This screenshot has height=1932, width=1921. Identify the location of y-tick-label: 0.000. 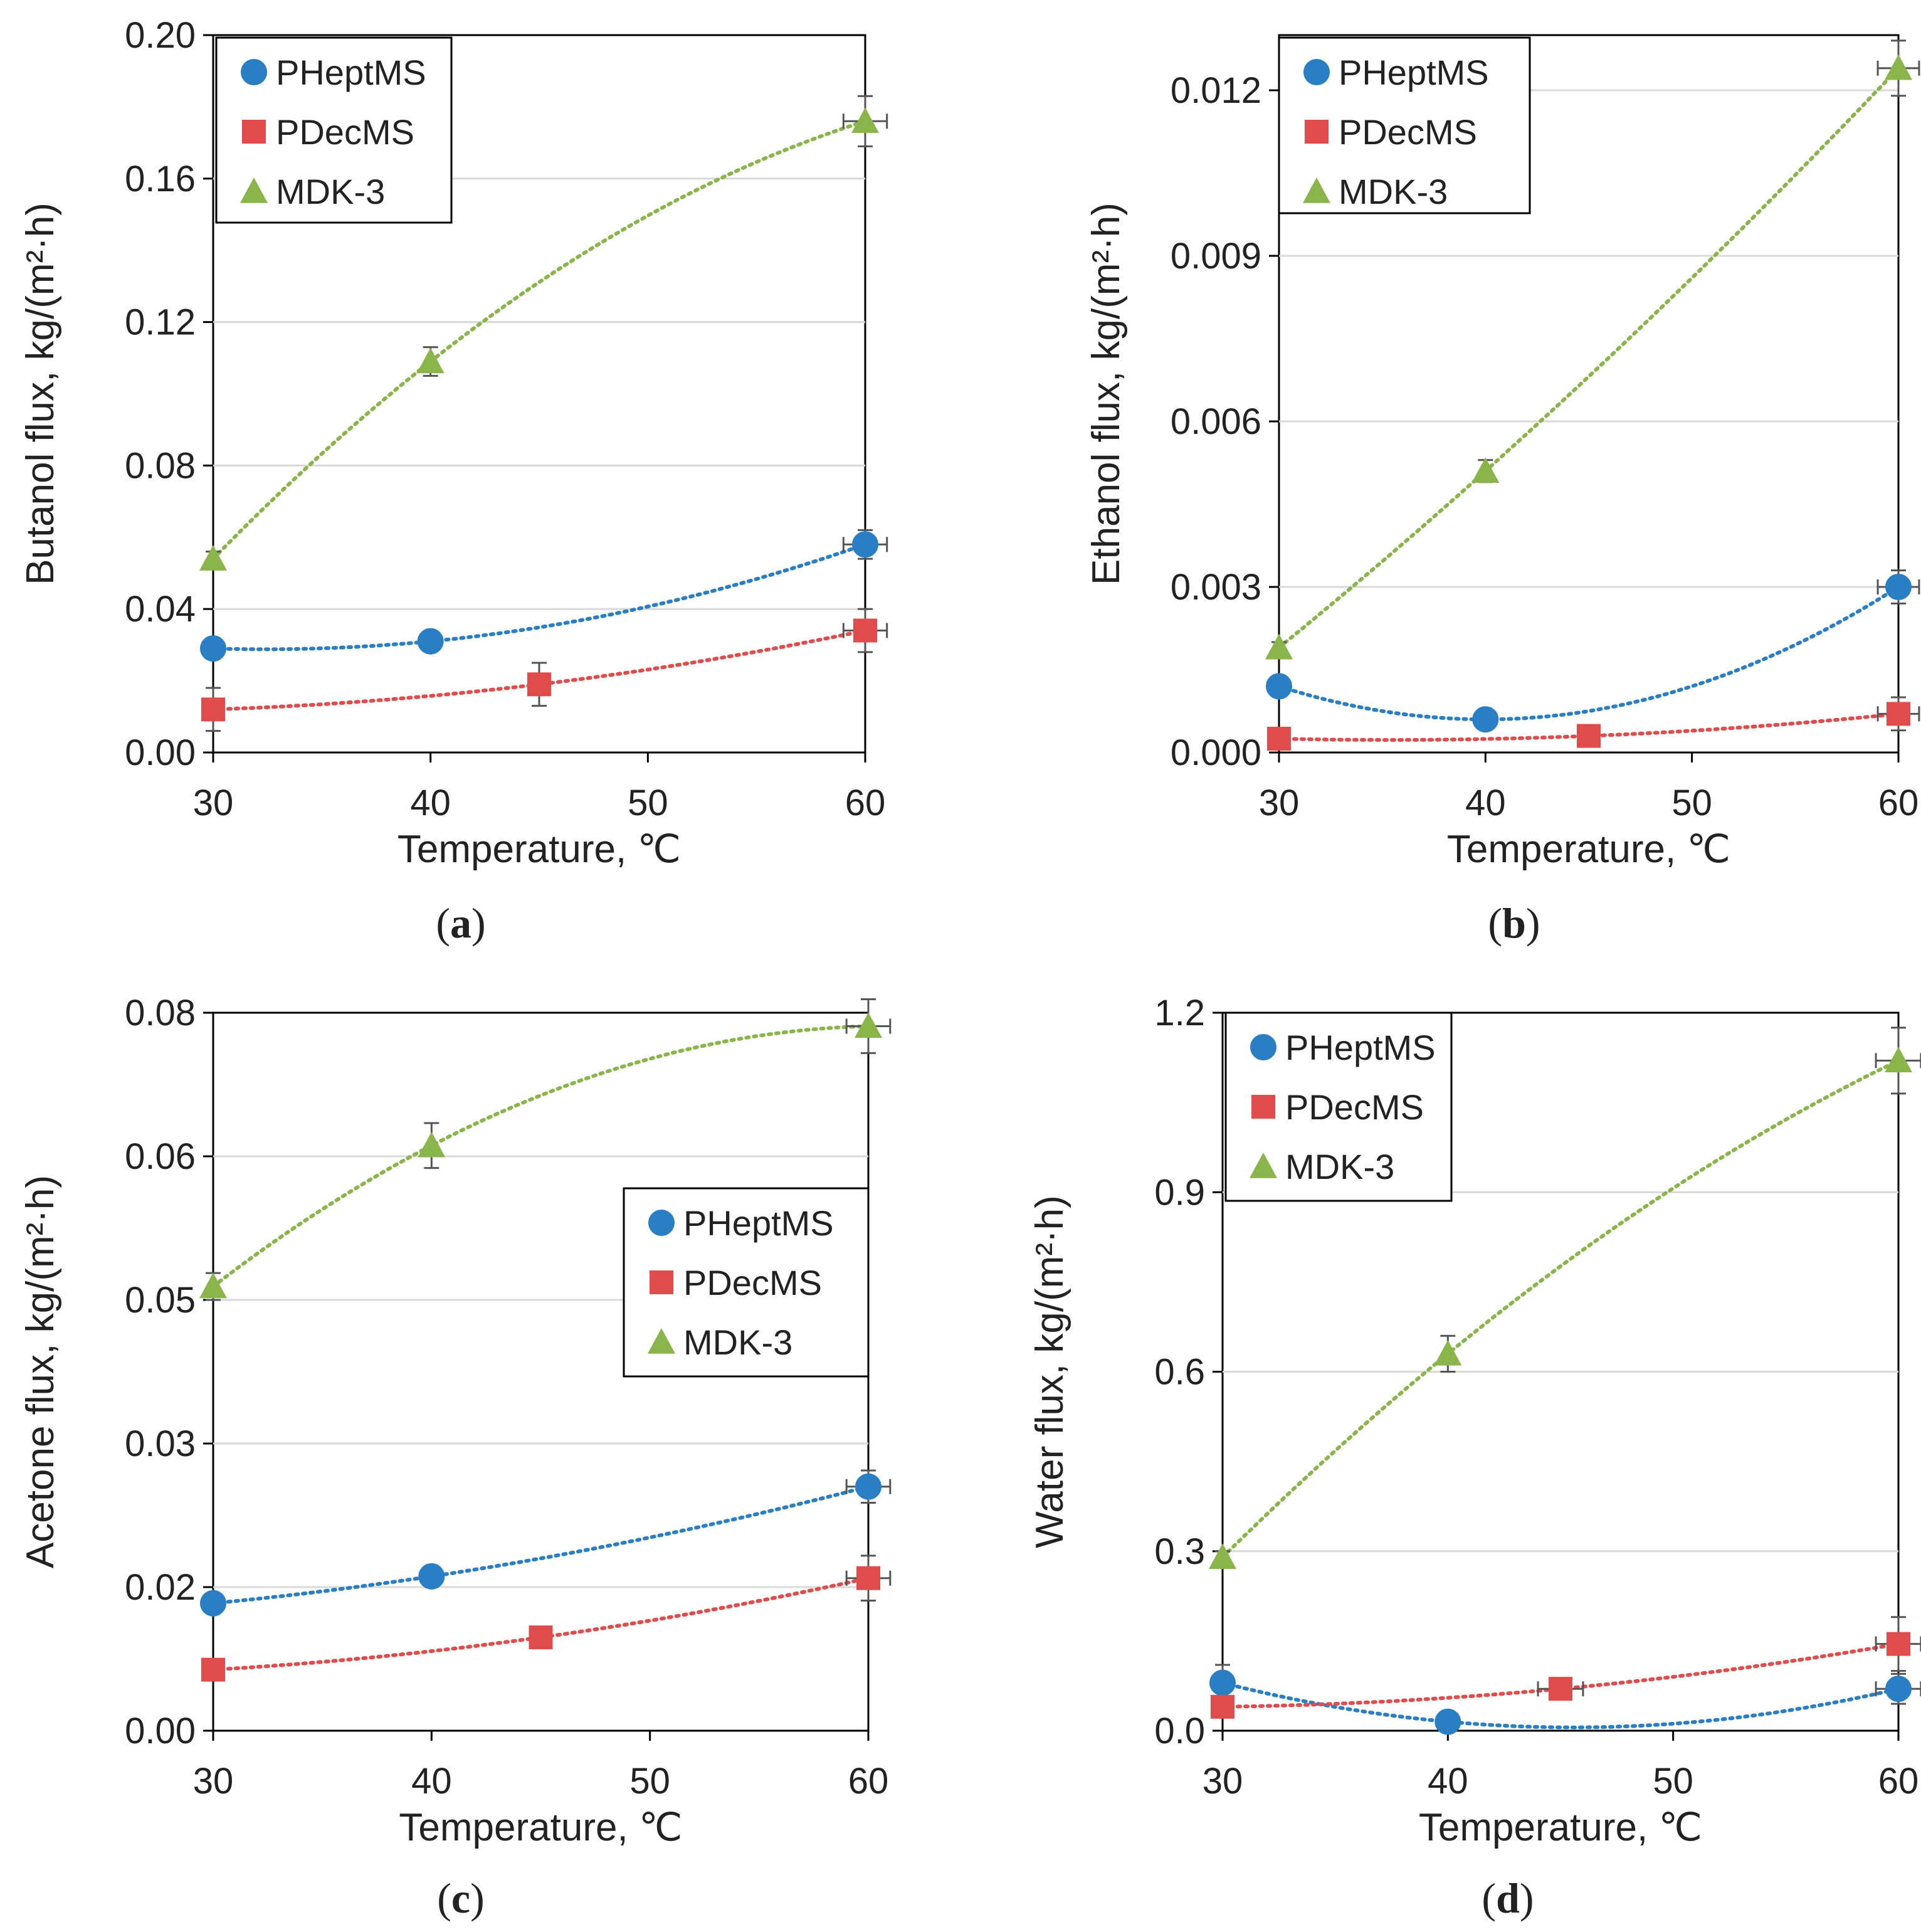
(1216, 752).